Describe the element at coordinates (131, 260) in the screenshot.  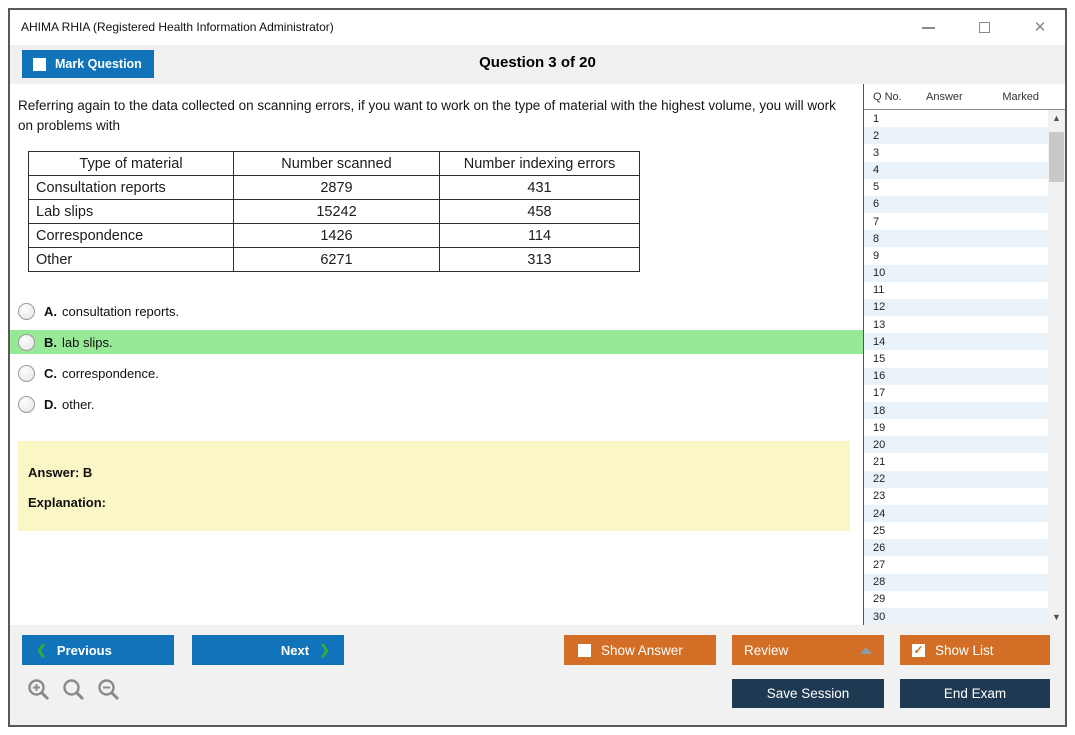
I see `table-cell: Other` at that location.